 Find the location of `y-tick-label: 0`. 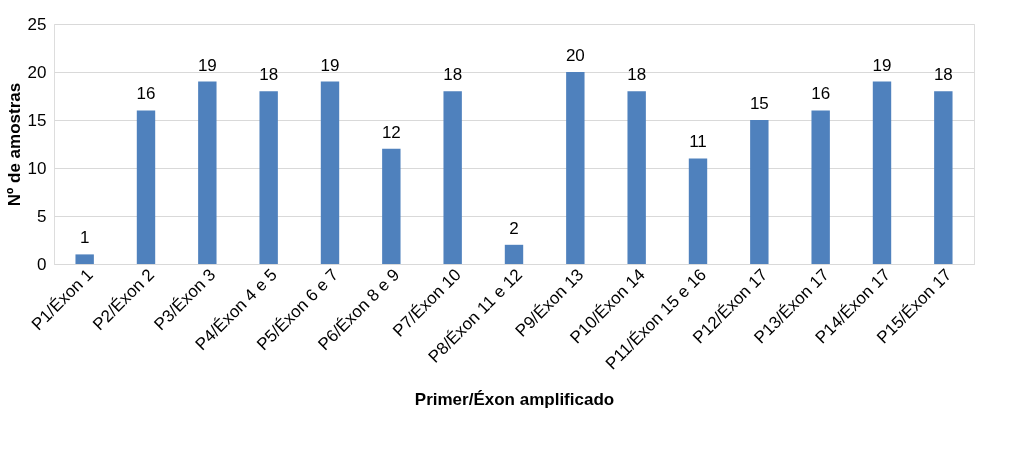

y-tick-label: 0 is located at coordinates (42, 264).